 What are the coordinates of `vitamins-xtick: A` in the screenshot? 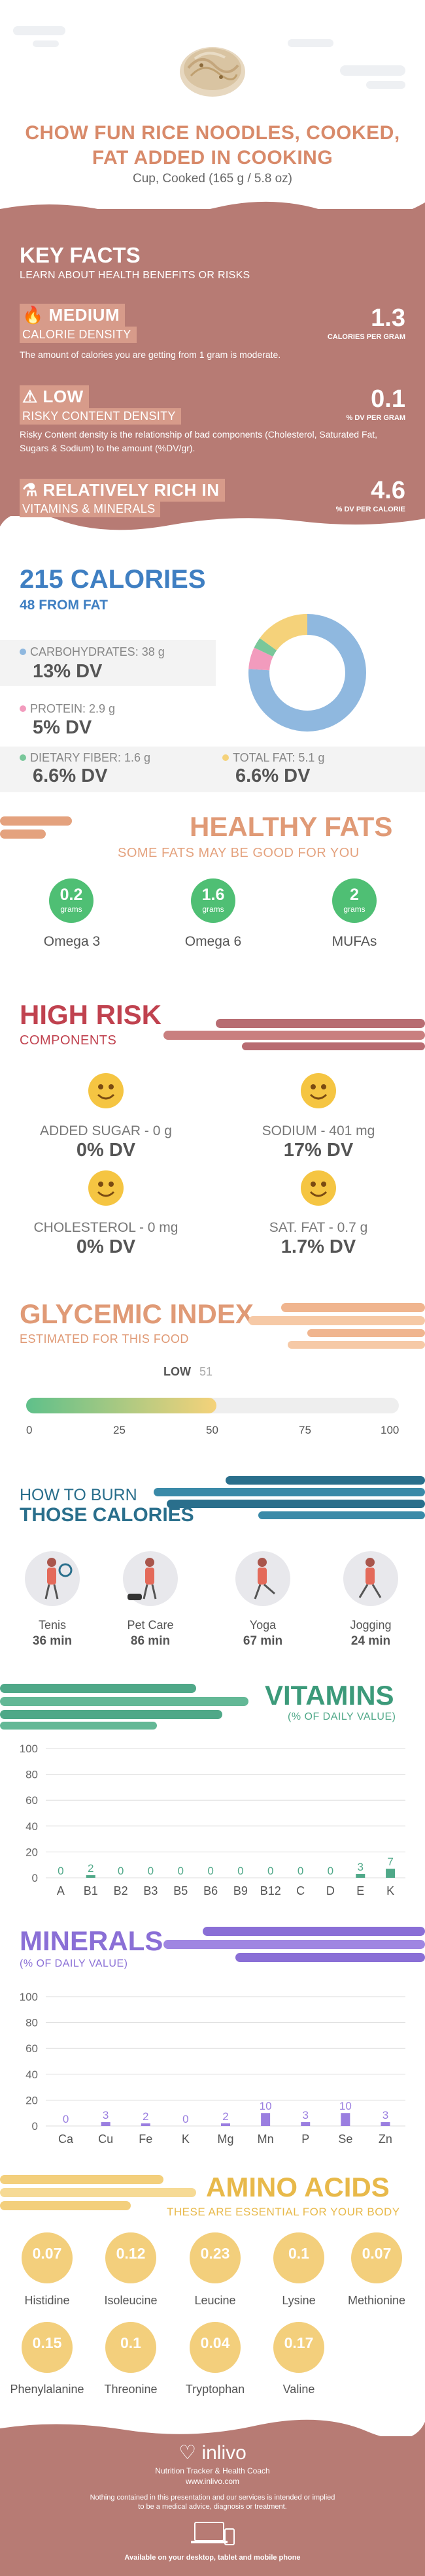 It's located at (61, 1890).